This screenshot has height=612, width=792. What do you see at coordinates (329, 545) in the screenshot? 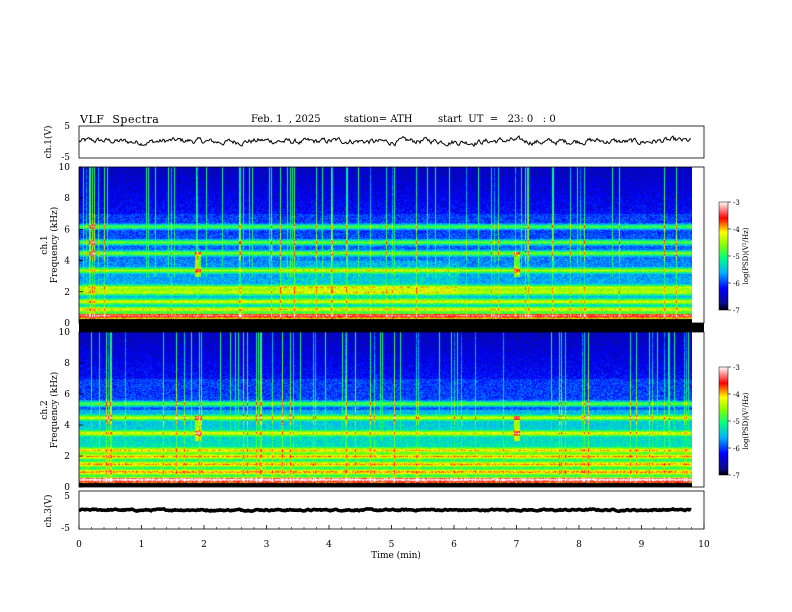
I see `x-tick-label: 4` at bounding box center [329, 545].